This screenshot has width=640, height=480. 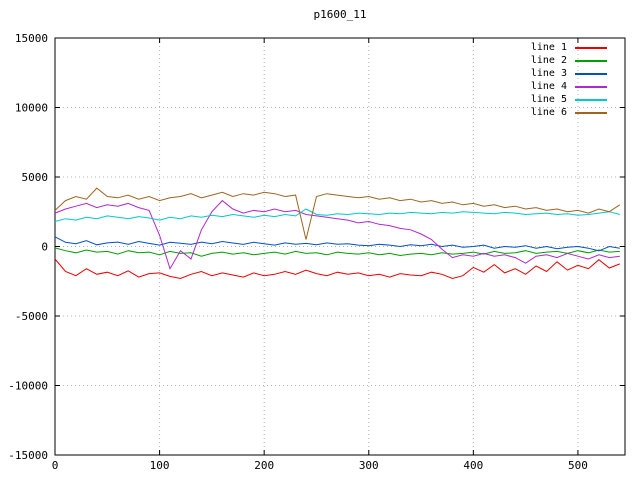 What do you see at coordinates (369, 465) in the screenshot?
I see `x-tick-label: 300` at bounding box center [369, 465].